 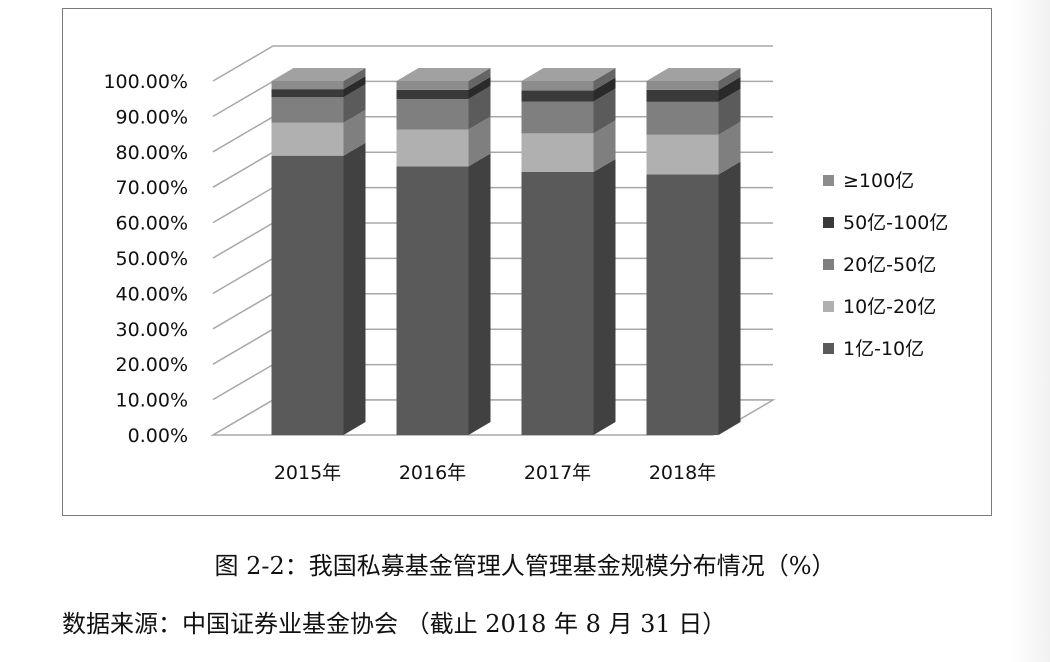 What do you see at coordinates (1030, 331) in the screenshot?
I see `page-edge-shadow` at bounding box center [1030, 331].